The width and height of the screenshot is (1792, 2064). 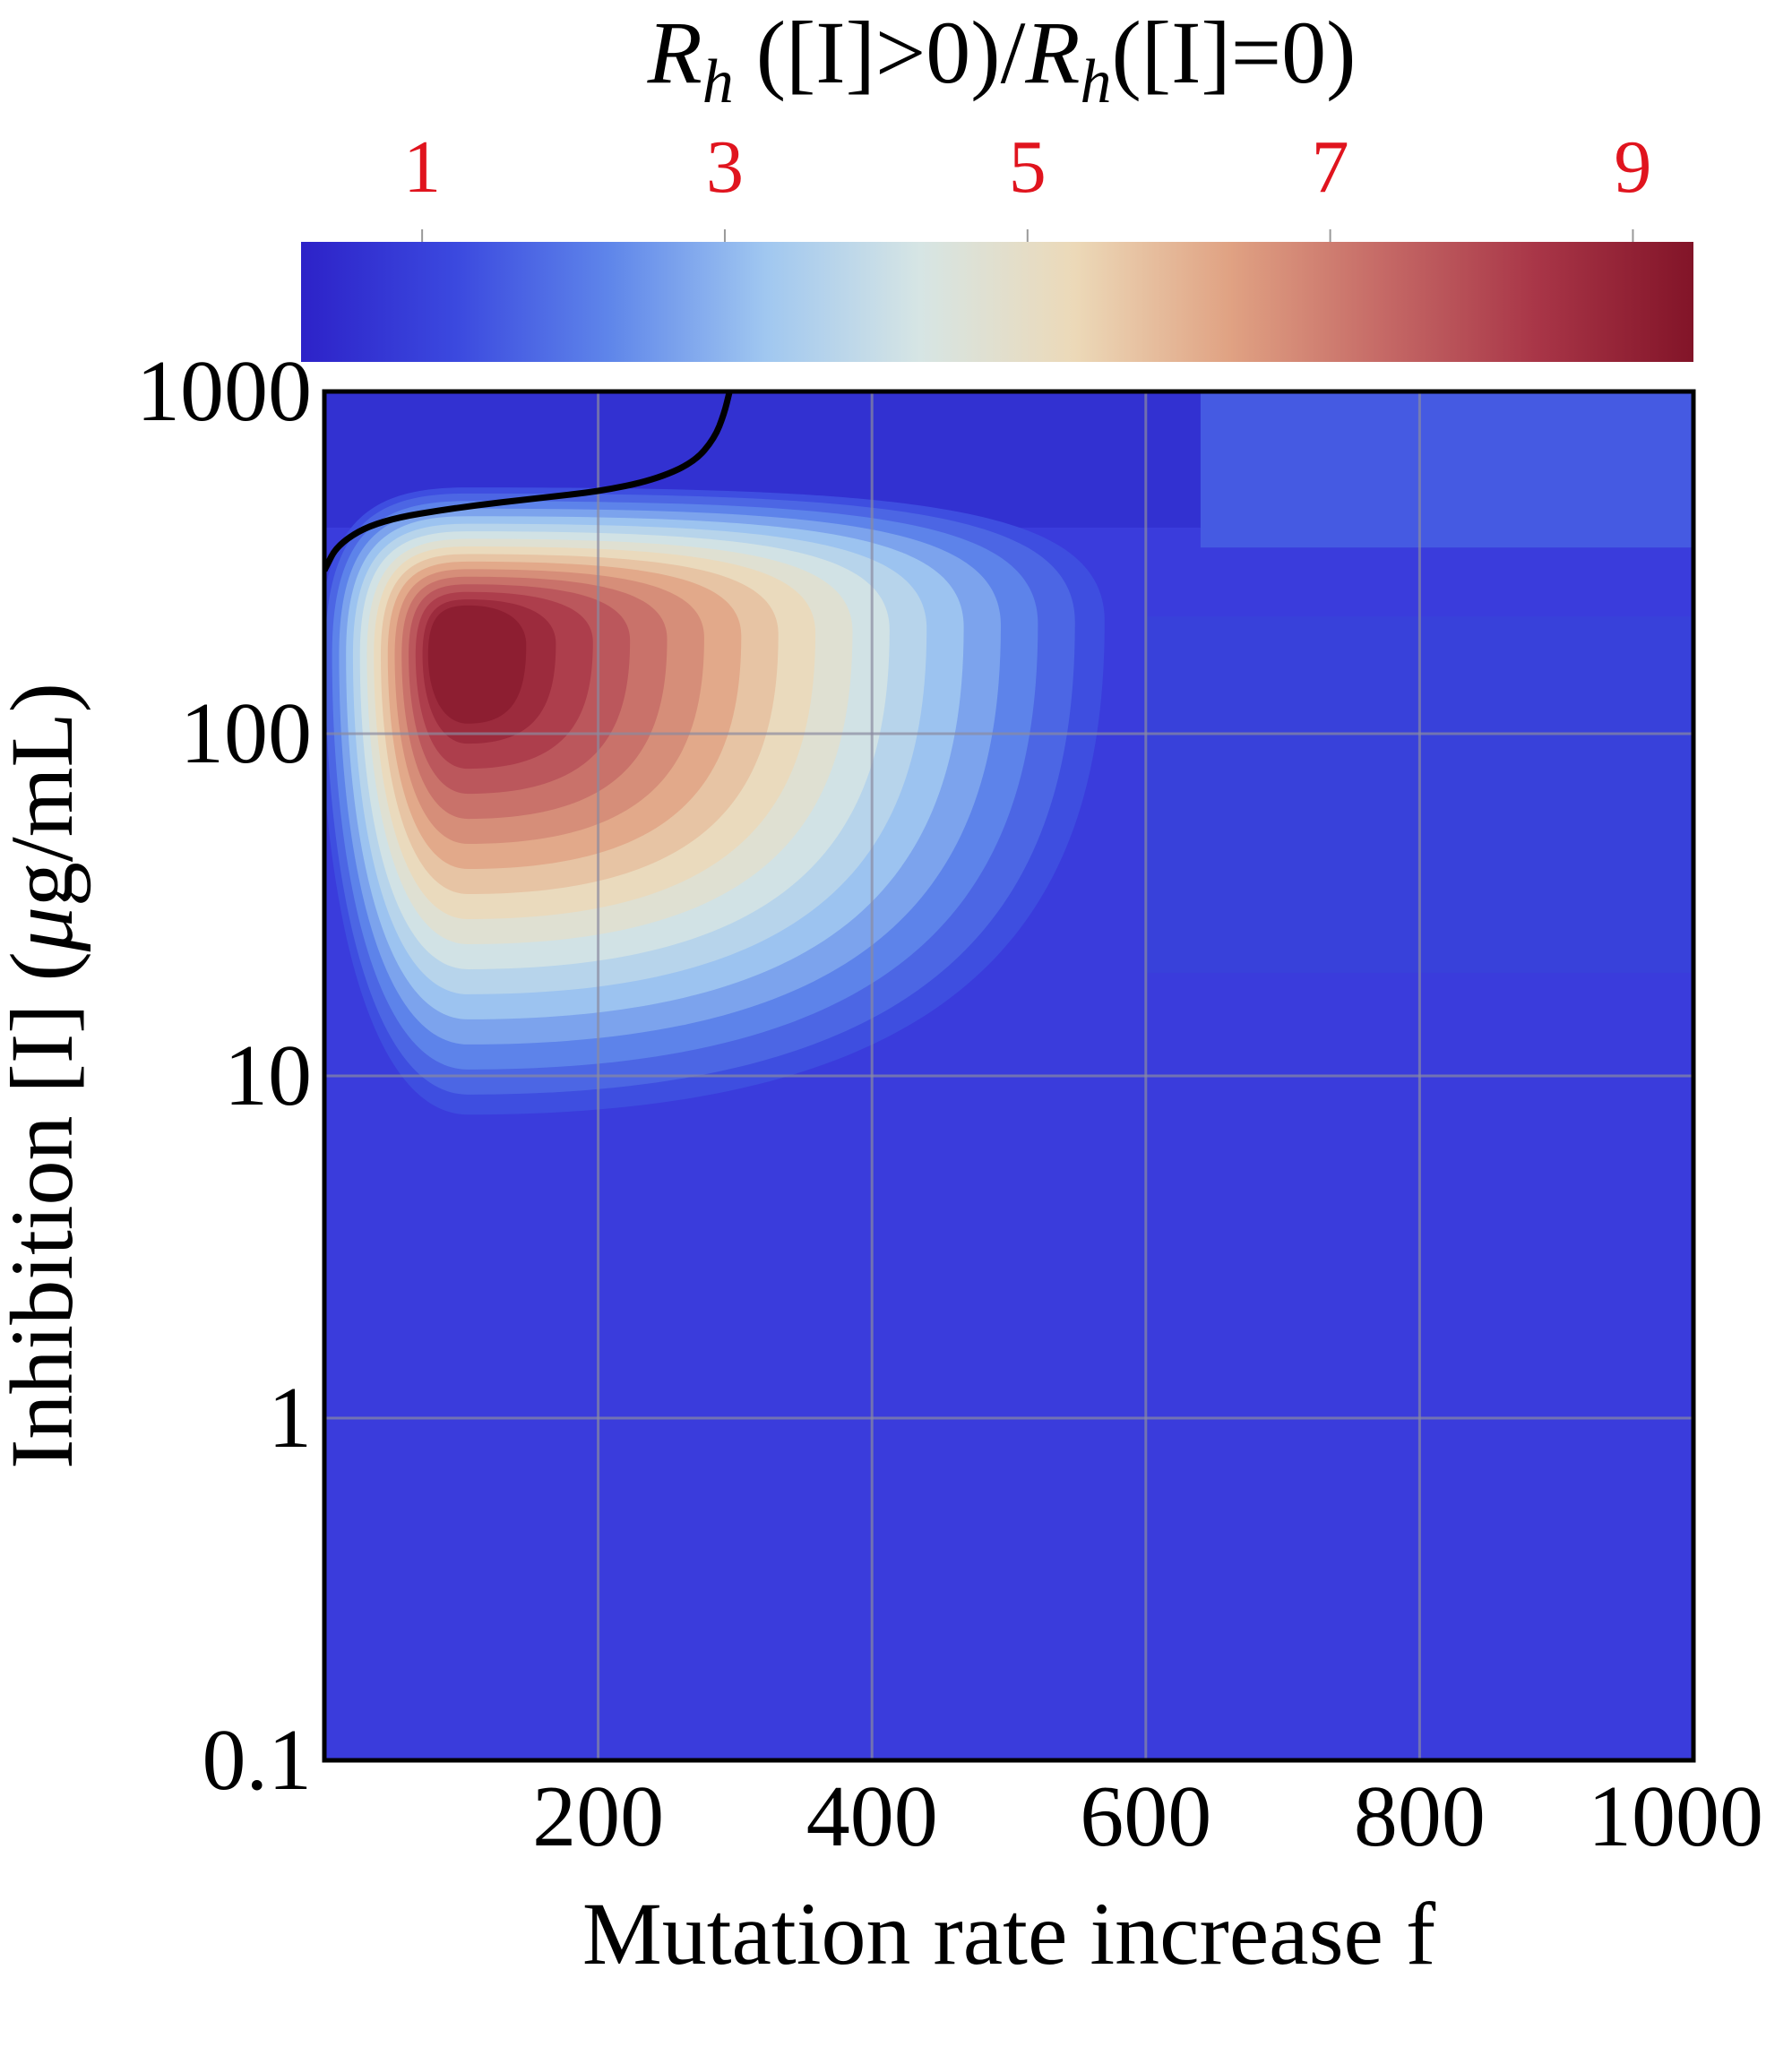 What do you see at coordinates (45, 1076) in the screenshot?
I see `y-axis-label: Inhibition [I] (μg/mL)` at bounding box center [45, 1076].